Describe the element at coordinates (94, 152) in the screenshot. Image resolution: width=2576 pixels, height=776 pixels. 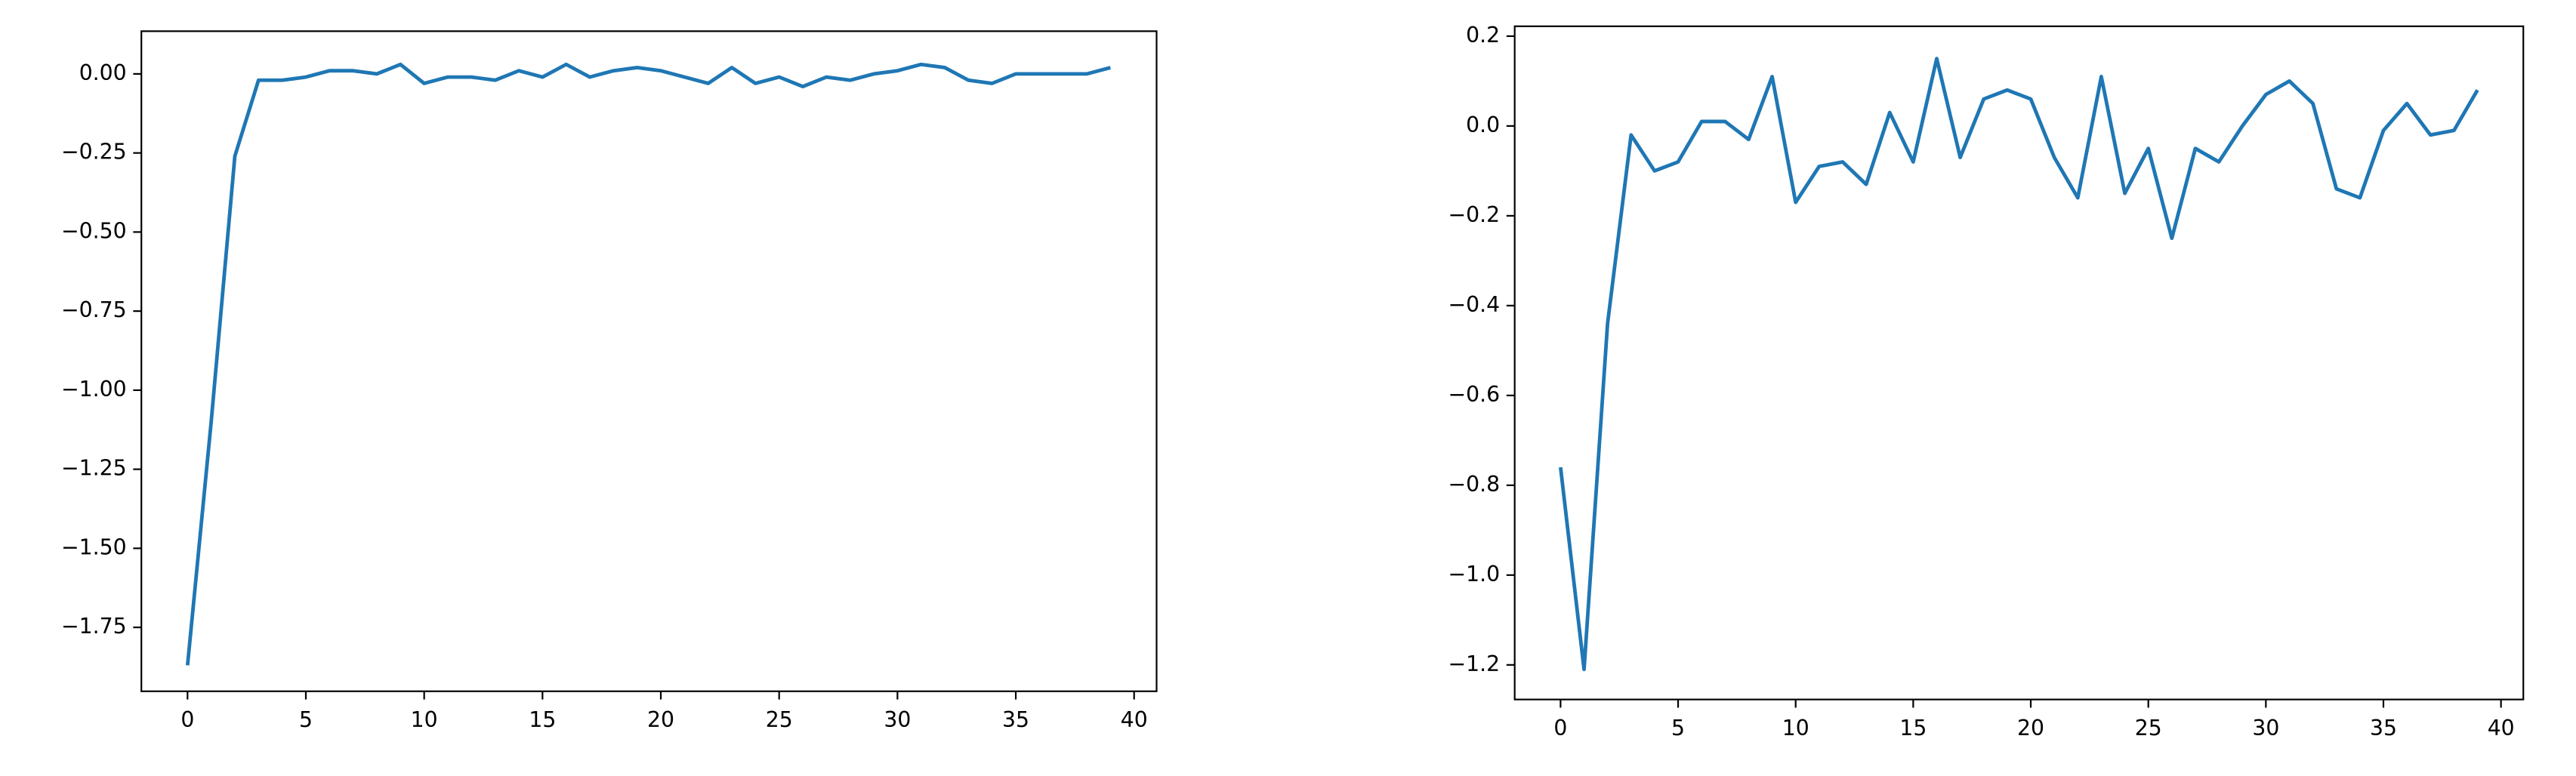
I see `y-tick-label: −0.25` at that location.